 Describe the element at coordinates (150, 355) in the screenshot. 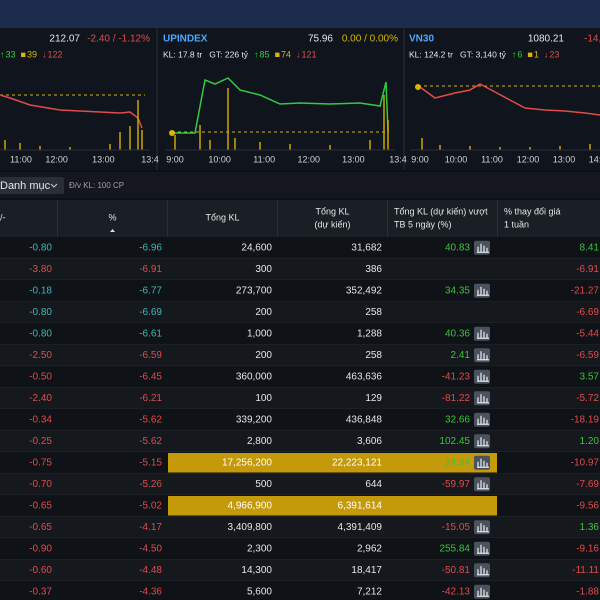

I see `cell: -6.59` at that location.